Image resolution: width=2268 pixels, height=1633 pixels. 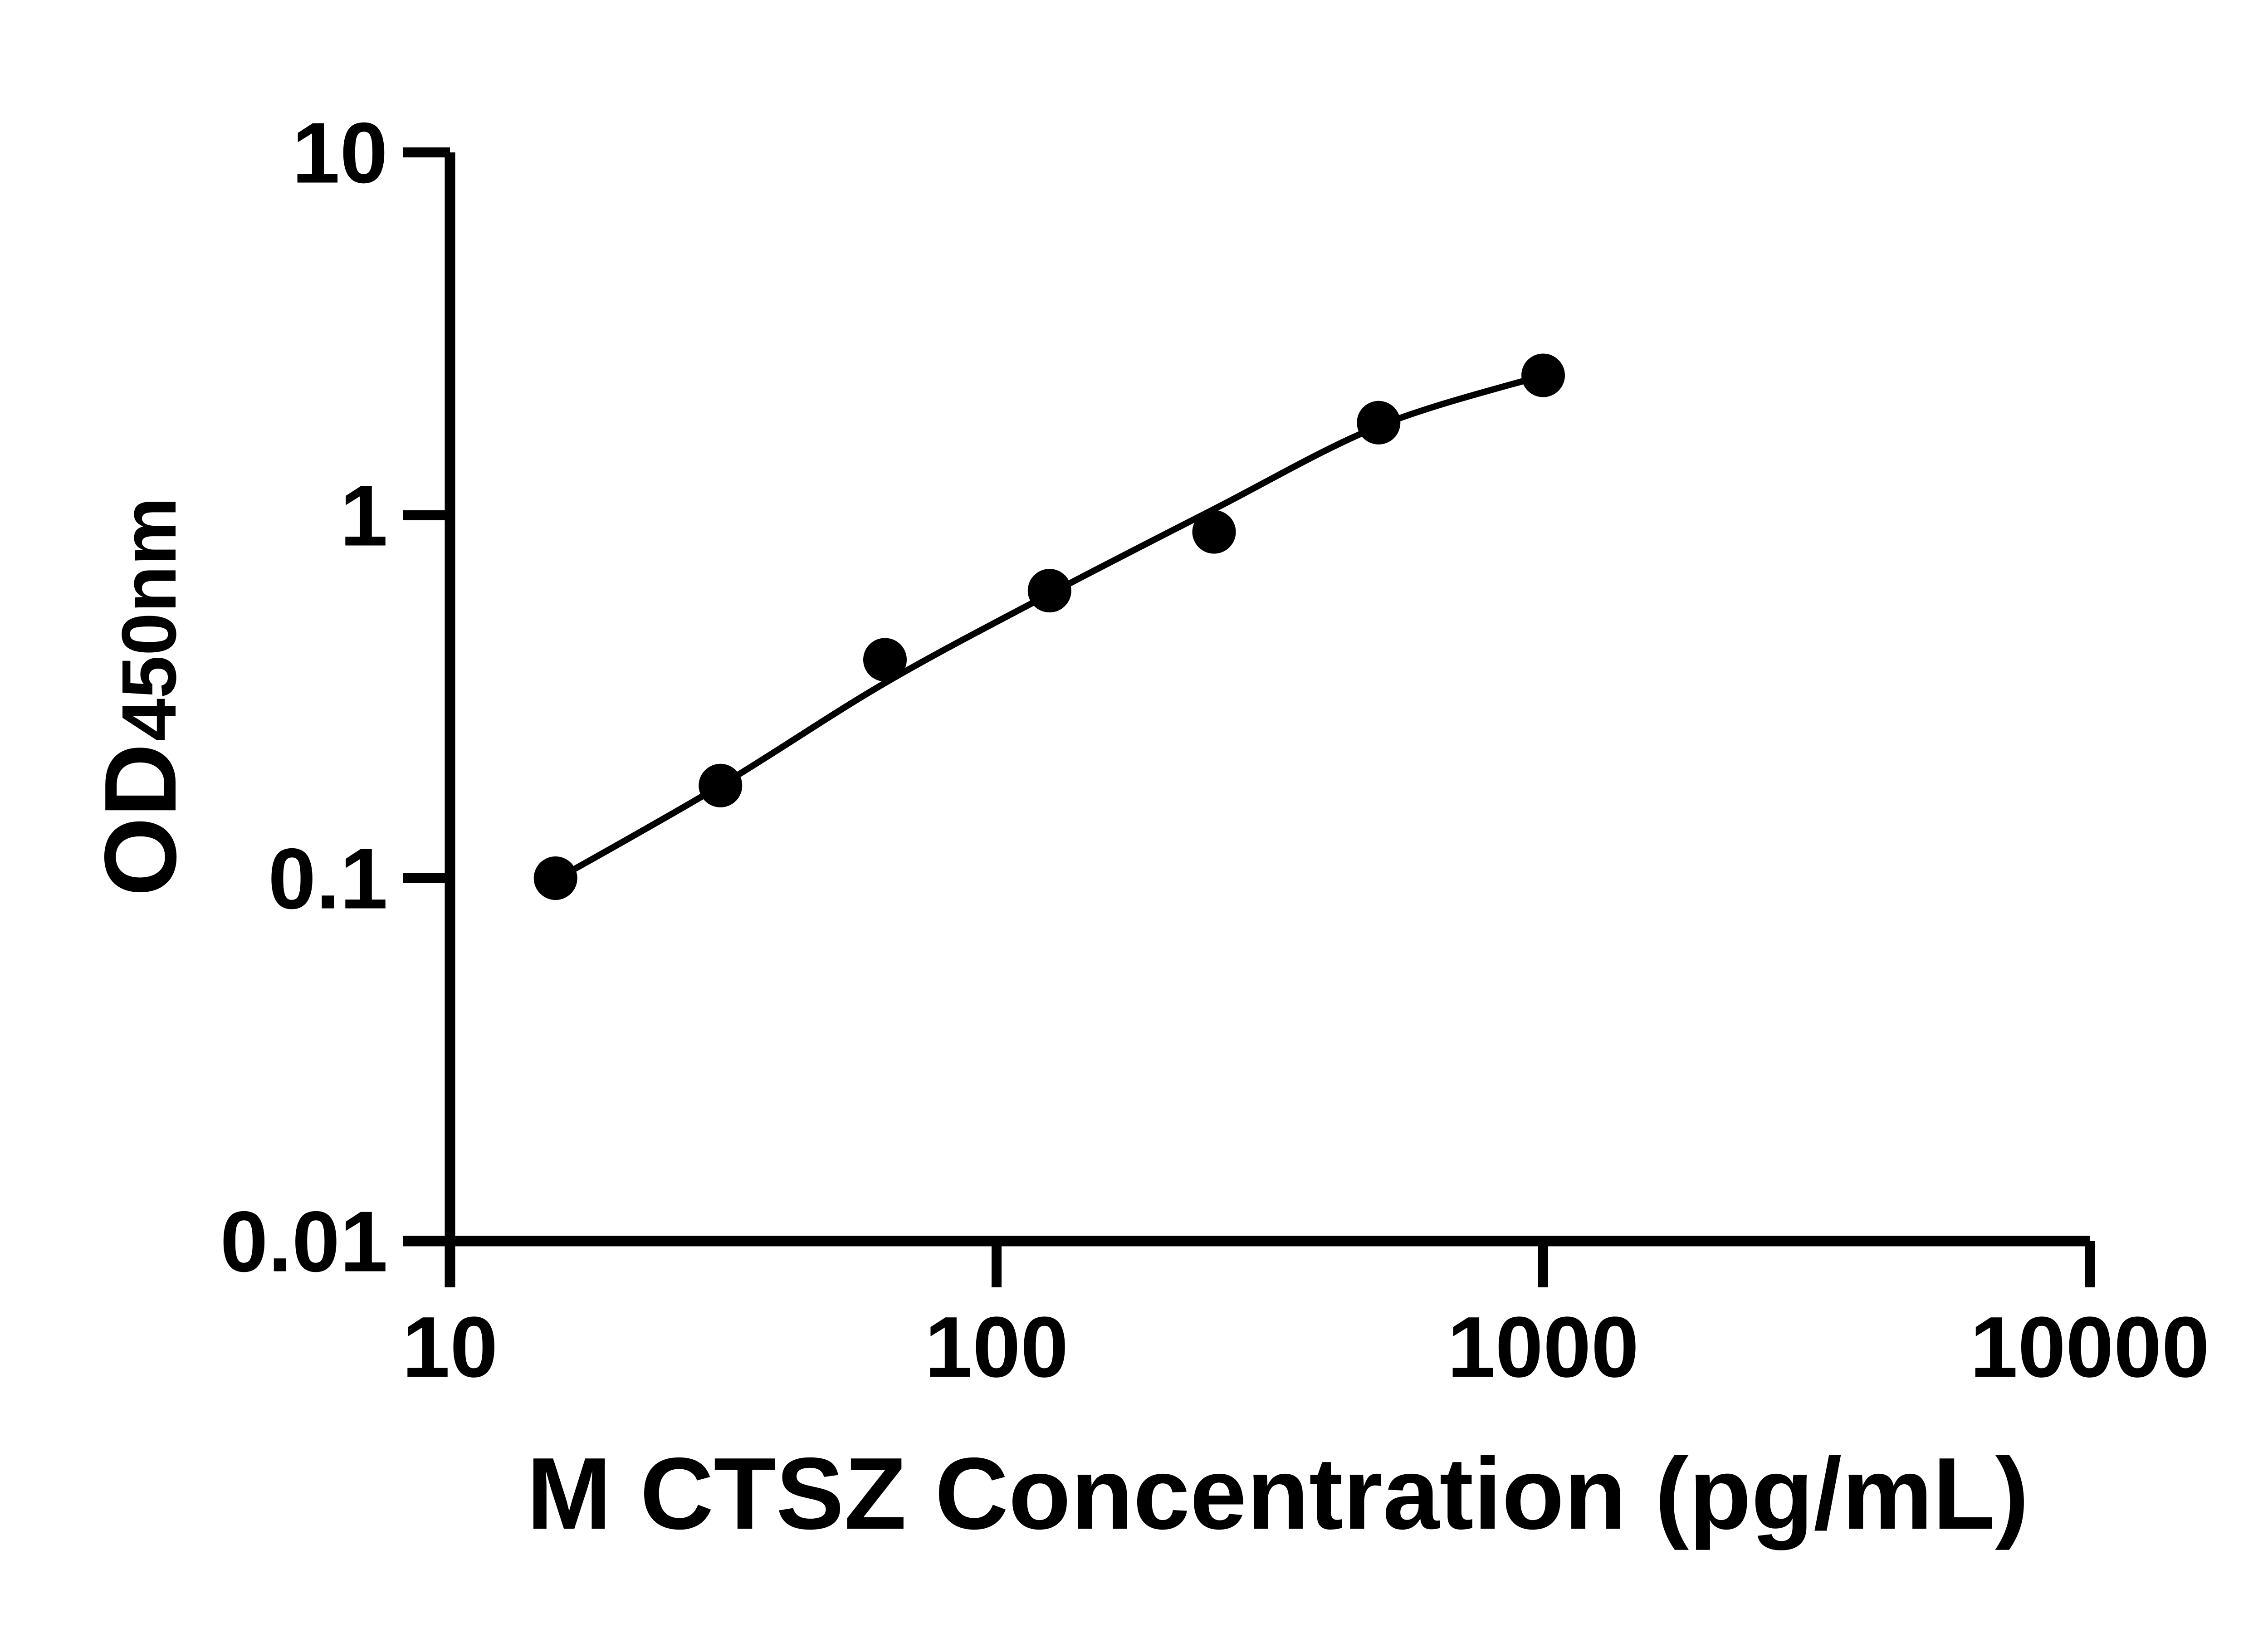 I want to click on y-tick-label: 10, so click(x=340, y=153).